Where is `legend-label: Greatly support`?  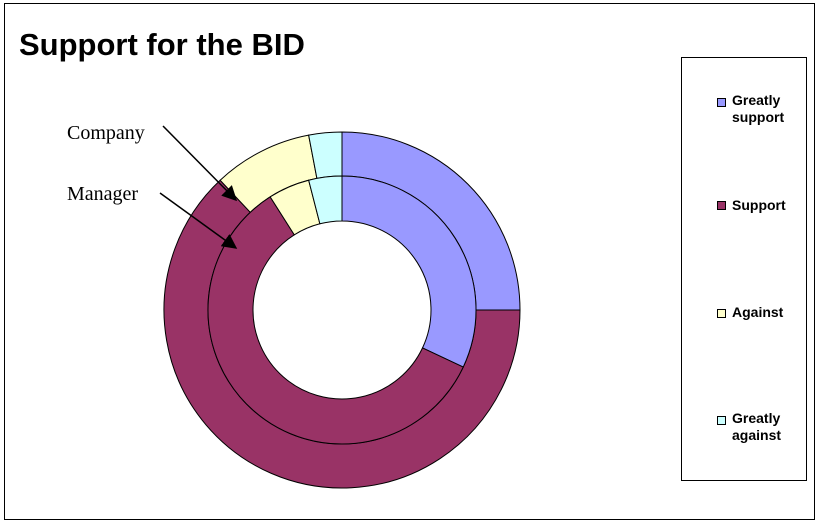 legend-label: Greatly support is located at coordinates (758, 108).